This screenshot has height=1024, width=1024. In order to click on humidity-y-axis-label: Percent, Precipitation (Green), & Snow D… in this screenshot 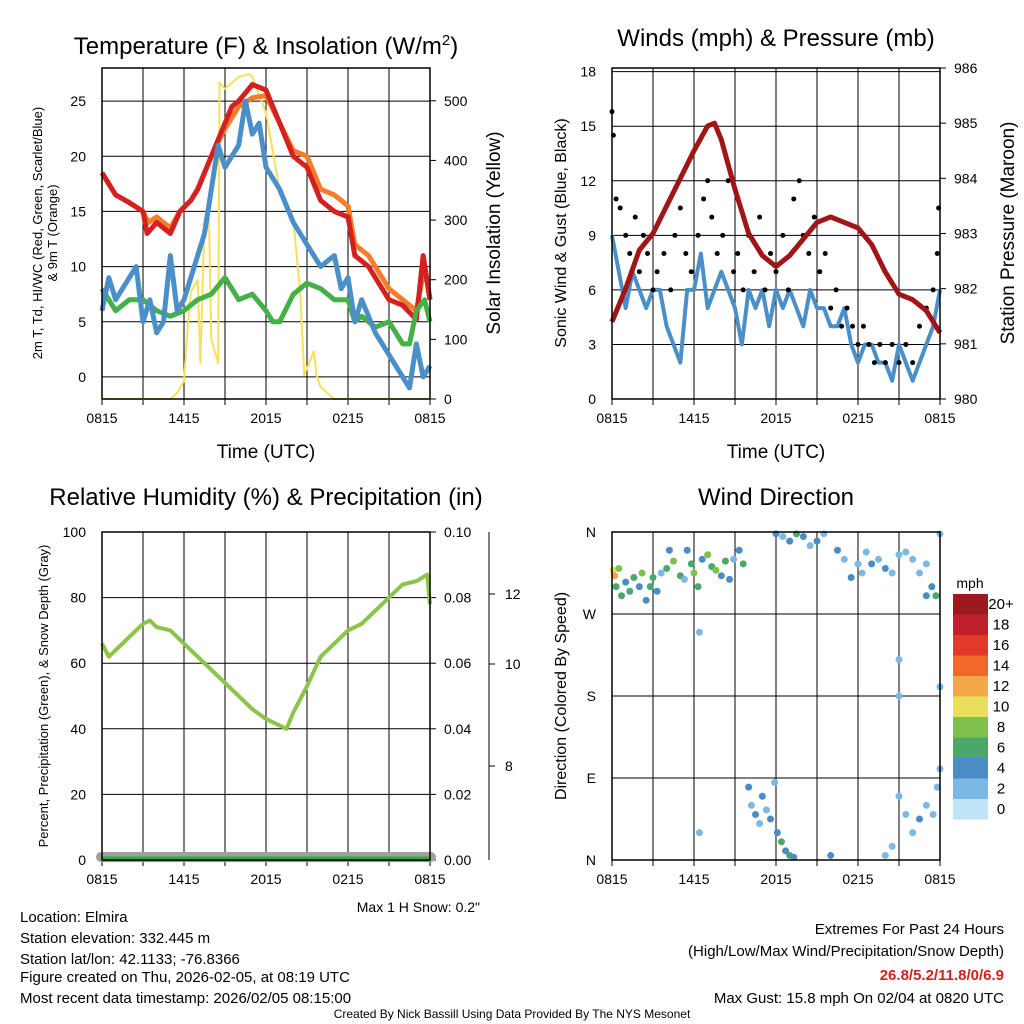, I will do `click(43, 696)`.